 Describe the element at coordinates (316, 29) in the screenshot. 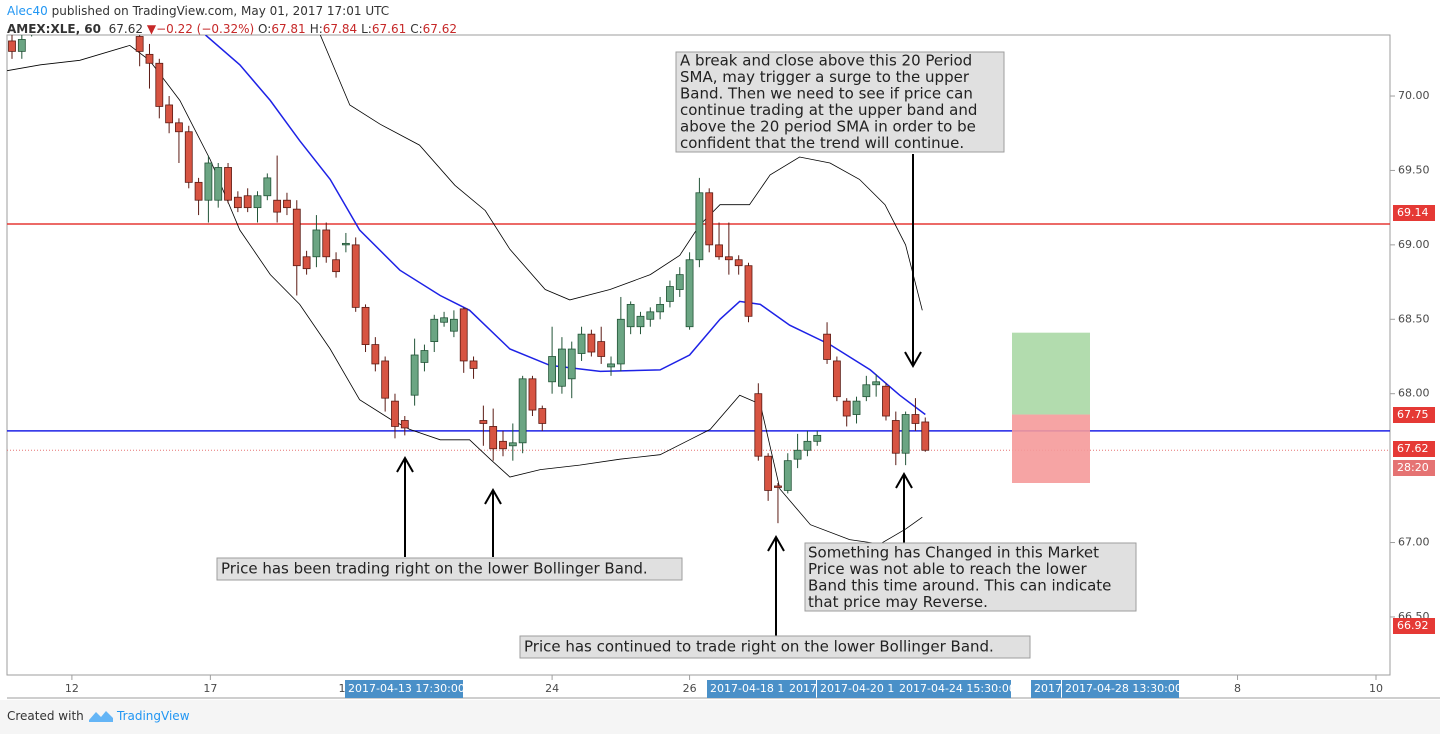

I see `ohlc-key: H:` at that location.